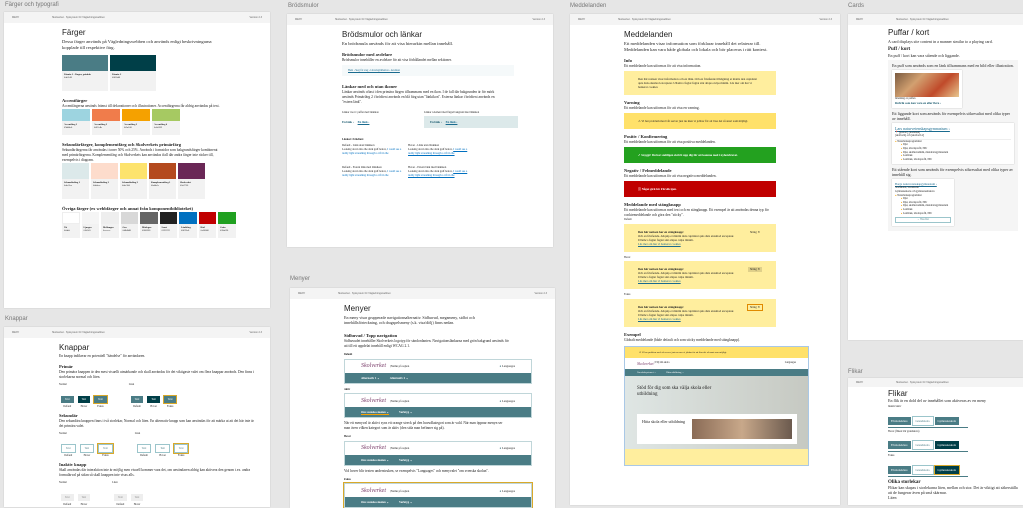 Image resolution: width=1023 pixels, height=508 pixels. Describe the element at coordinates (32, 5) in the screenshot. I see `frame-label-colors: Färger och typografi` at that location.